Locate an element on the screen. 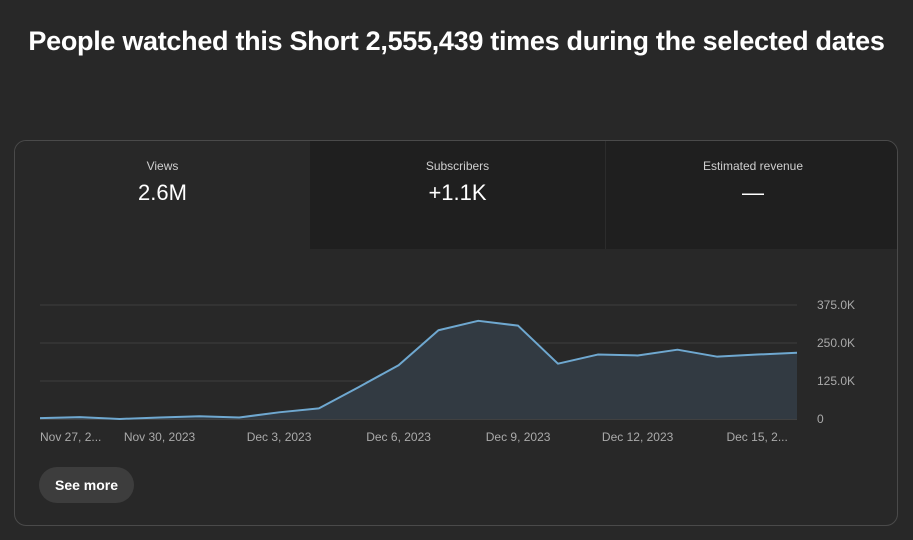 This screenshot has height=540, width=913. views-label: Views is located at coordinates (162, 166).